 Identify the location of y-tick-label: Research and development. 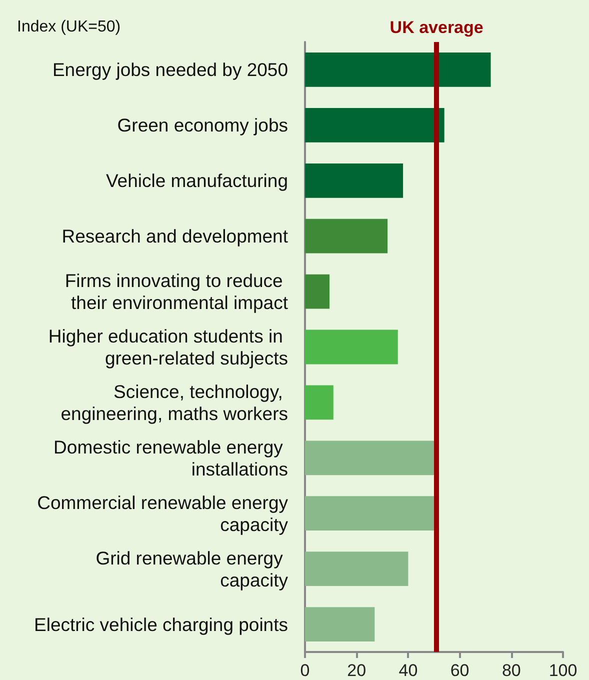
(175, 236).